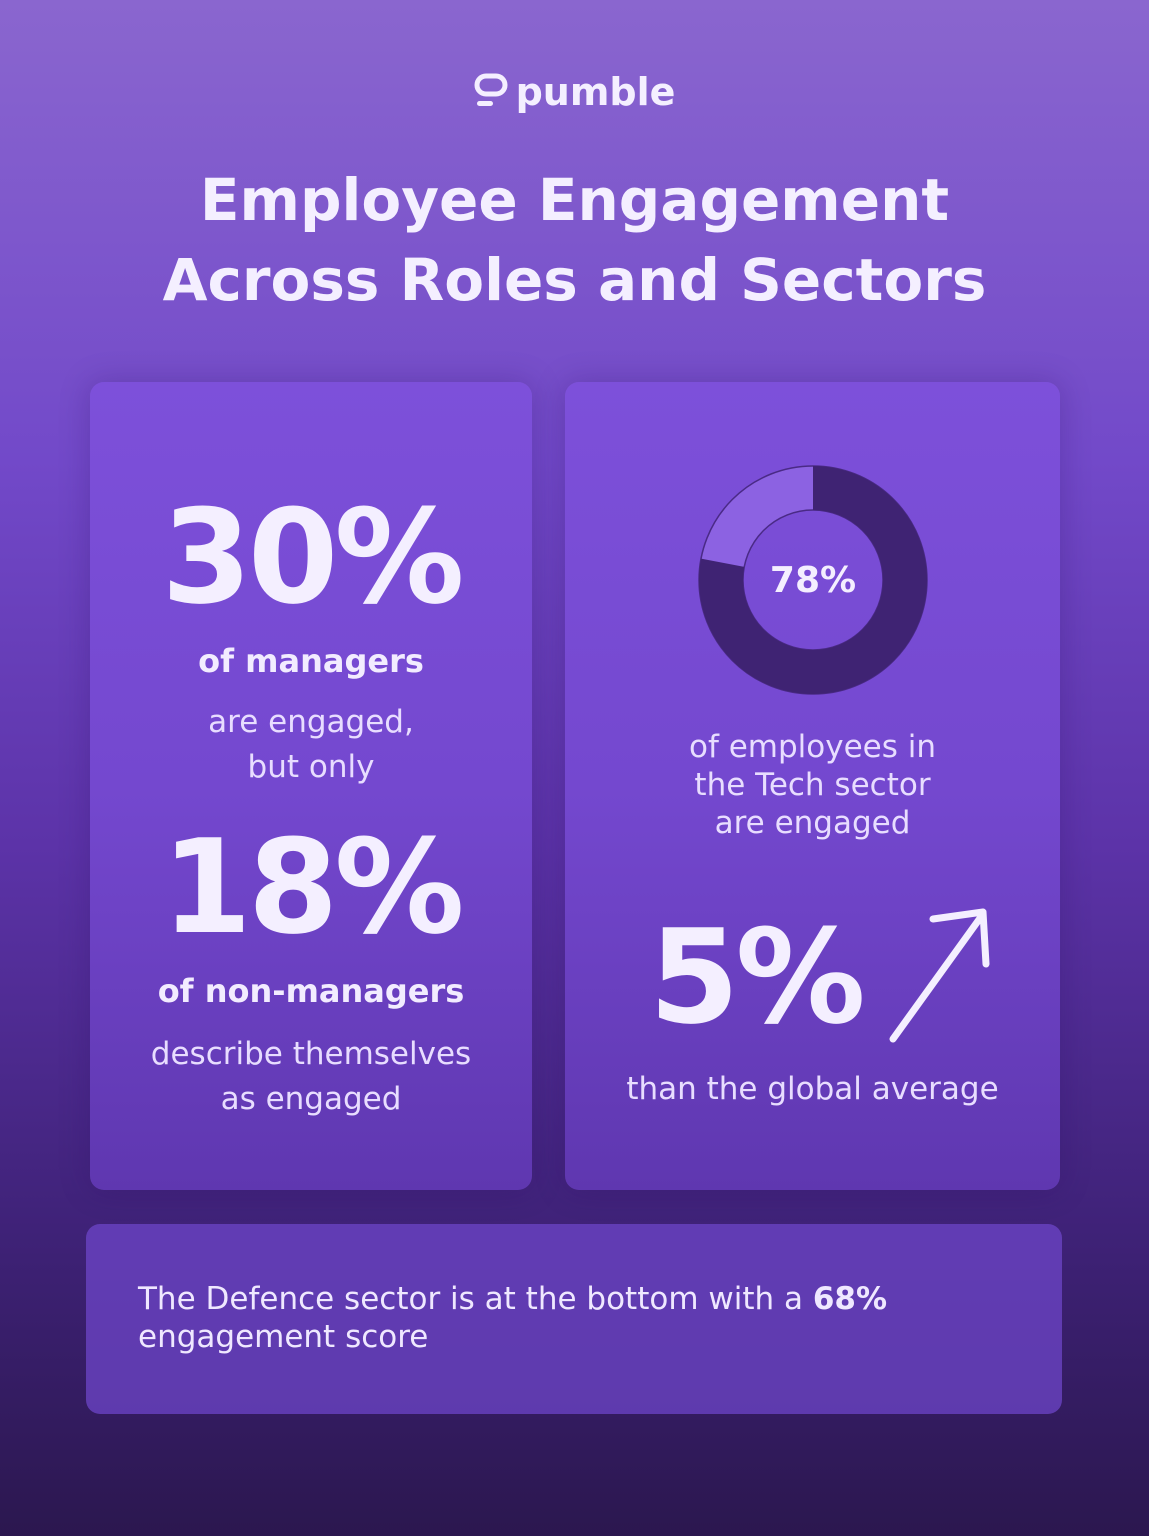  What do you see at coordinates (491, 89) in the screenshot?
I see `brand-logo` at bounding box center [491, 89].